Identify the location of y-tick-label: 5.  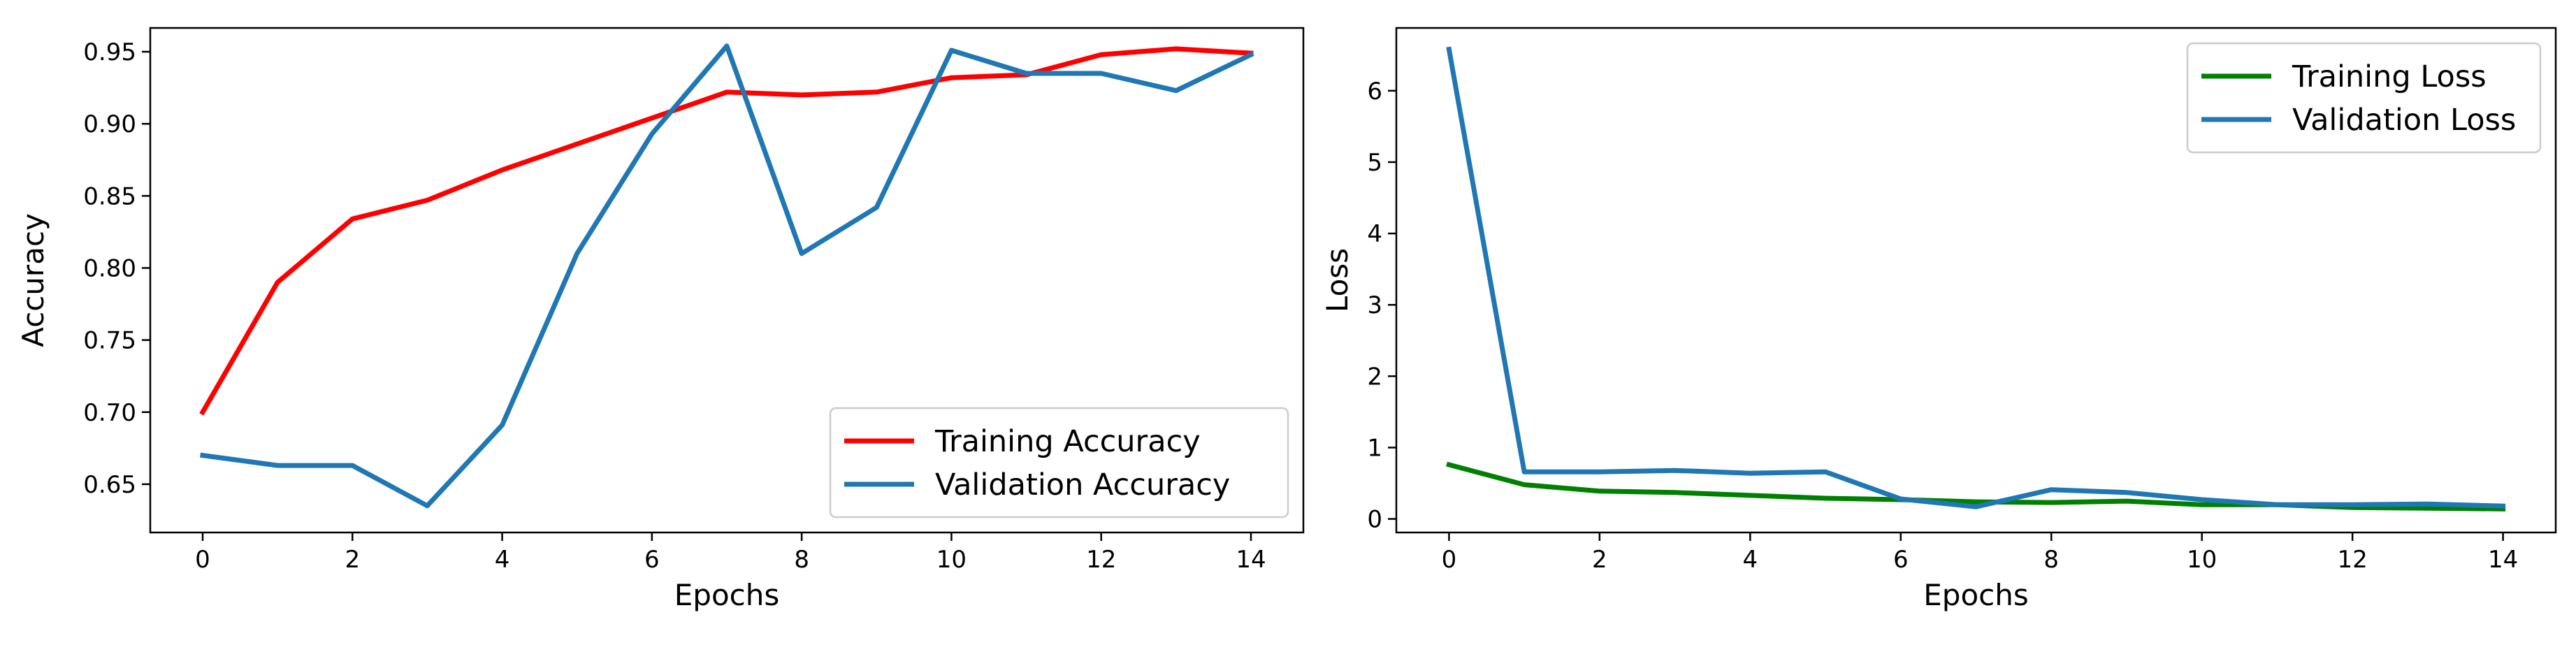
(1374, 163).